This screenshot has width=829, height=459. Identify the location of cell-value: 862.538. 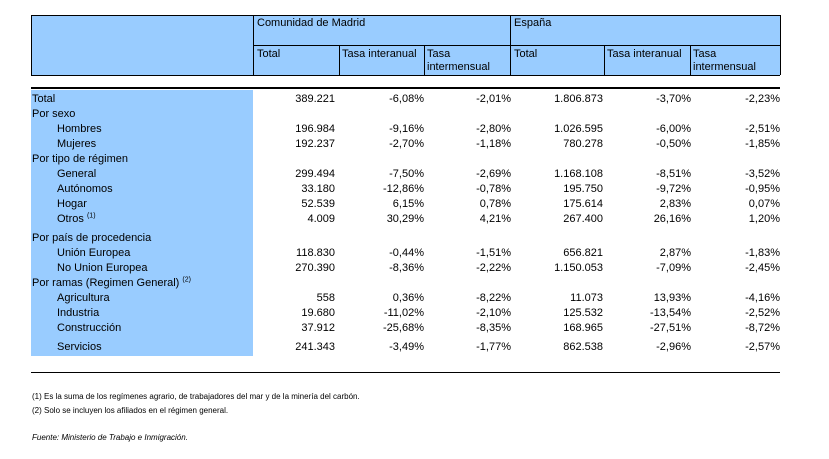
(583, 347).